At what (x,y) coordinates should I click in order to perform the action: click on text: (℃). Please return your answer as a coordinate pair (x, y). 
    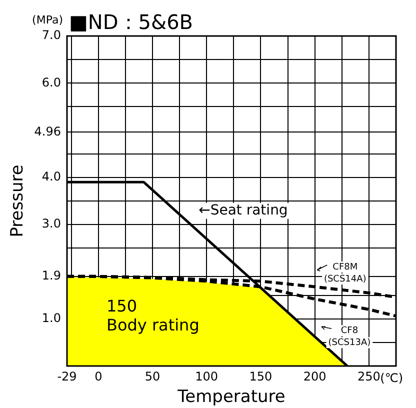
    Looking at the image, I should click on (391, 378).